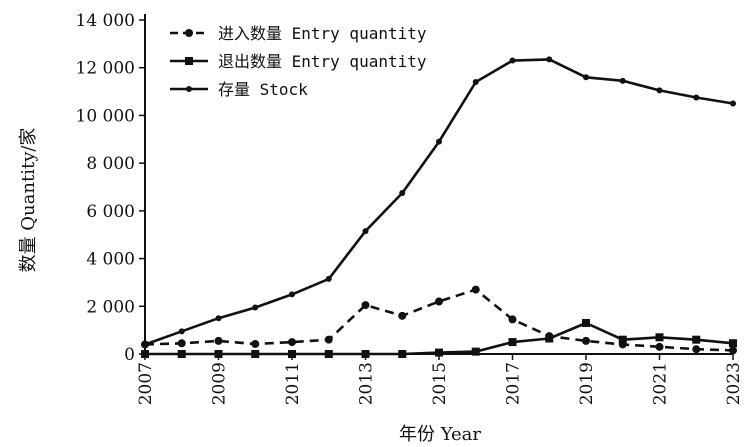 The width and height of the screenshot is (747, 447). What do you see at coordinates (734, 383) in the screenshot?
I see `x-tick-label: 2023` at bounding box center [734, 383].